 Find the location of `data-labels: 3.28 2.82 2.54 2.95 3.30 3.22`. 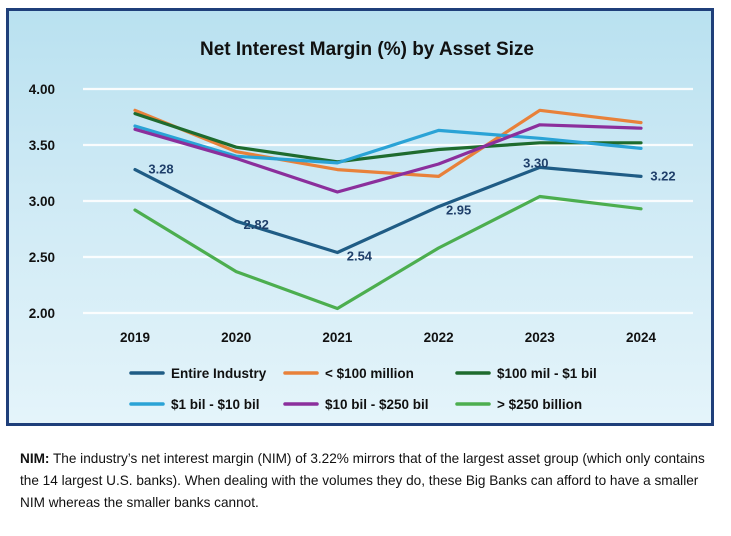

data-labels: 3.28 2.82 2.54 2.95 3.30 3.22 is located at coordinates (411, 209).